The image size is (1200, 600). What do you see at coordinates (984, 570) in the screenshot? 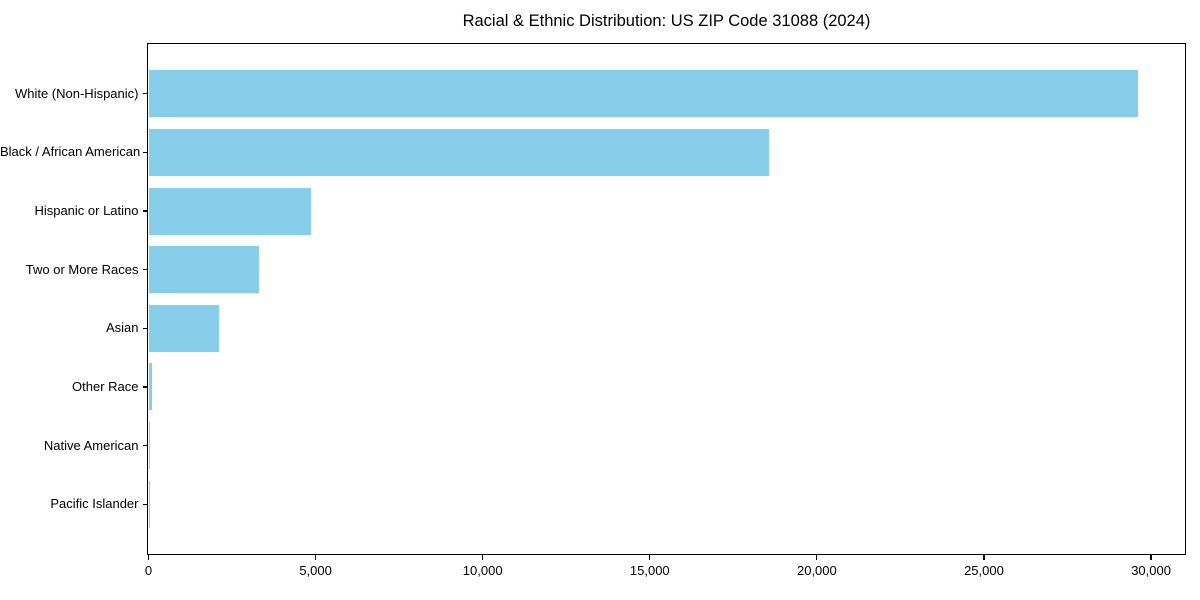
I see `x-tick-label: 25,000` at bounding box center [984, 570].